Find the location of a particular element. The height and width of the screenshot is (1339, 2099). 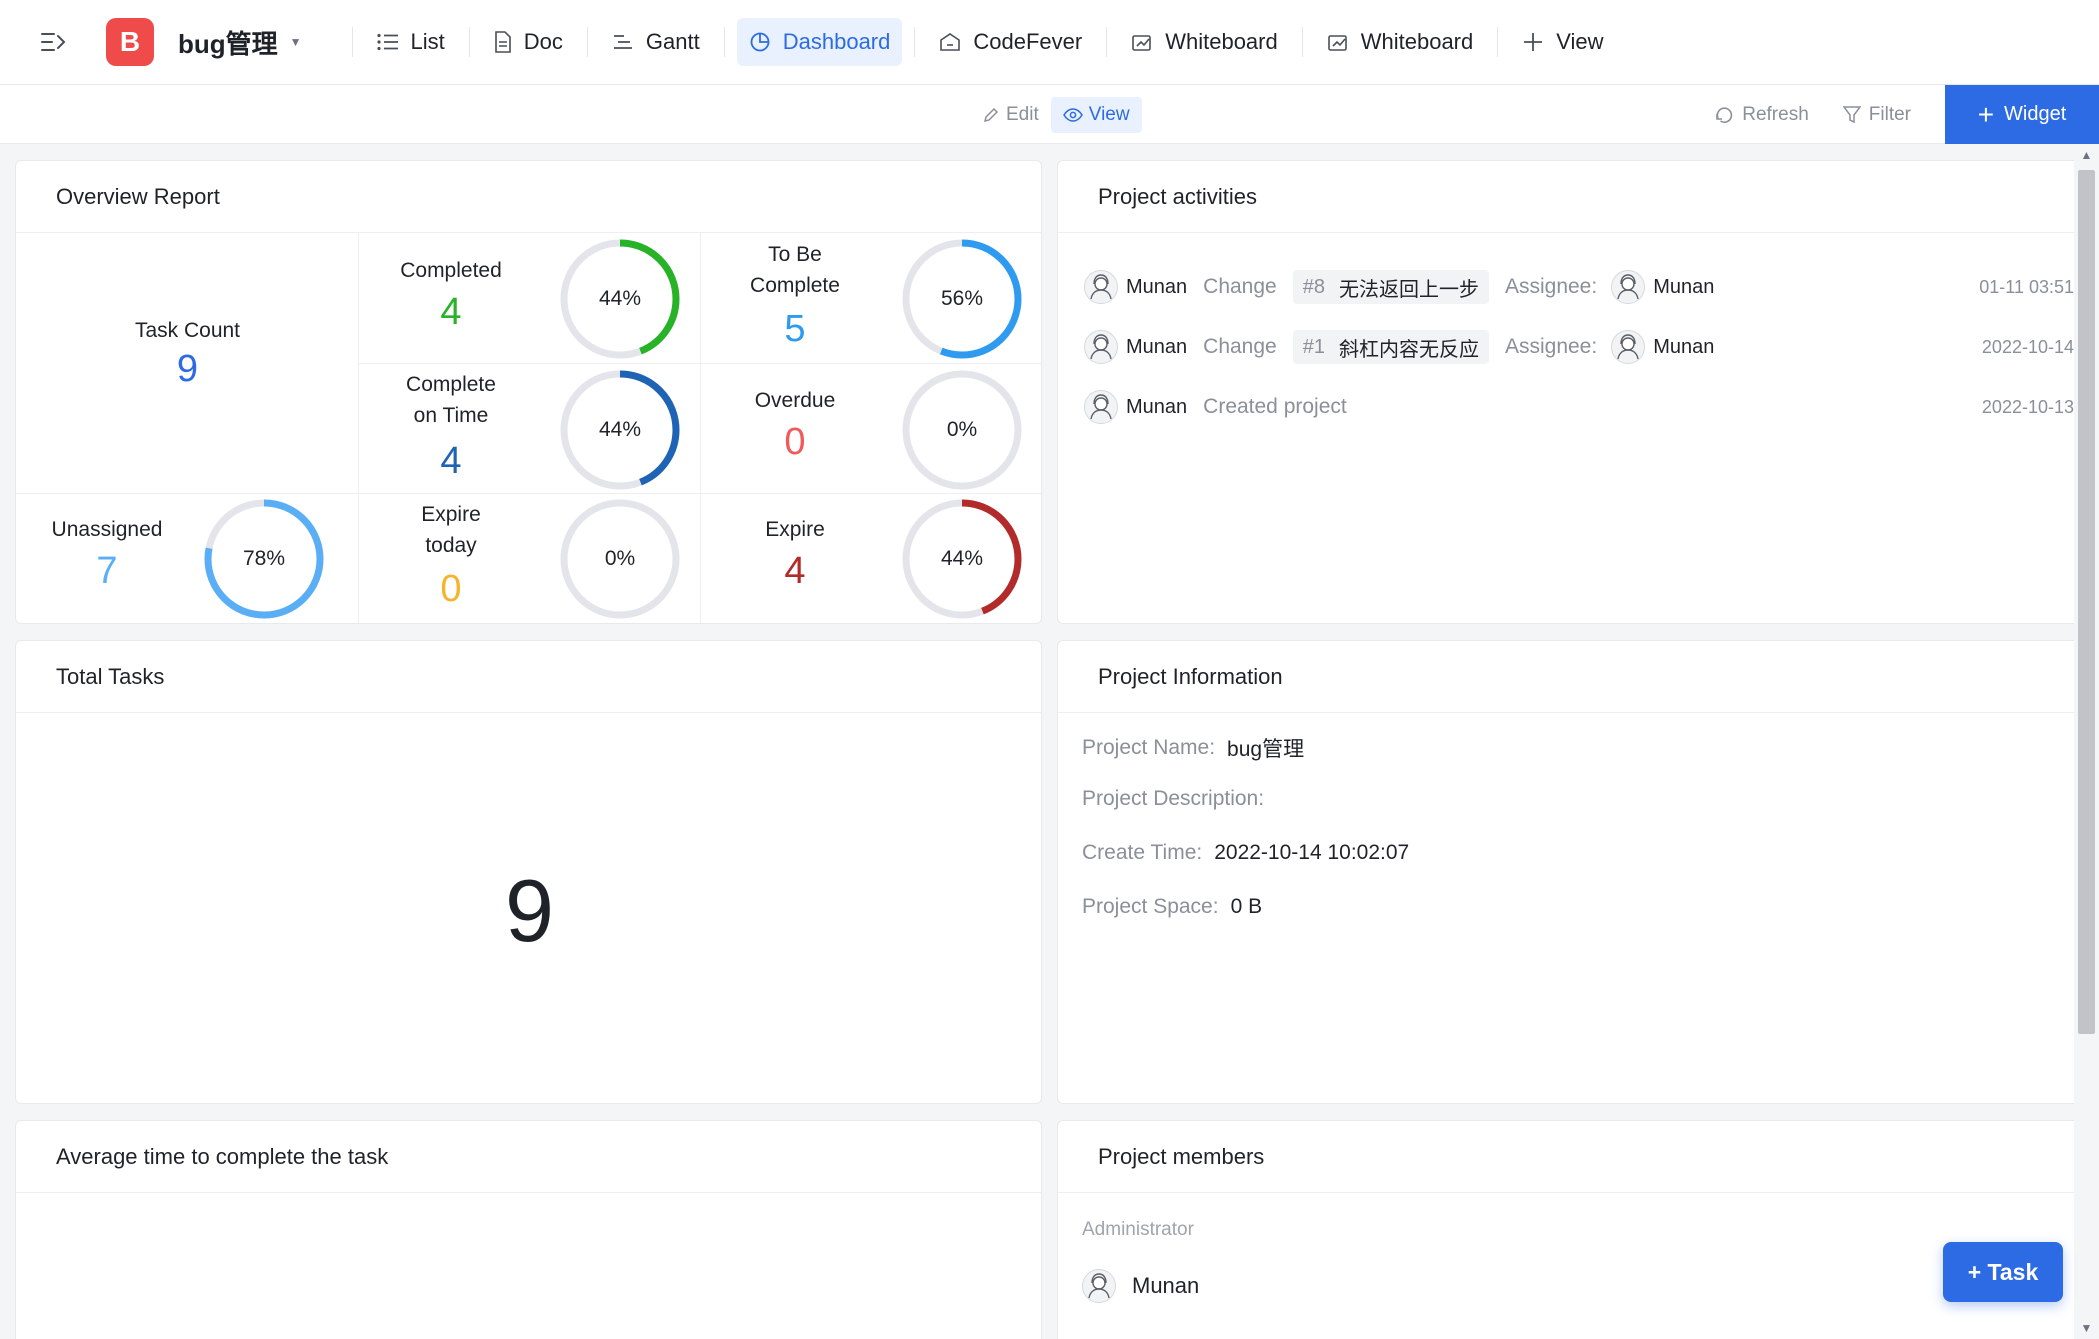

complete-on-time-label: Complete on Time is located at coordinates (451, 400).